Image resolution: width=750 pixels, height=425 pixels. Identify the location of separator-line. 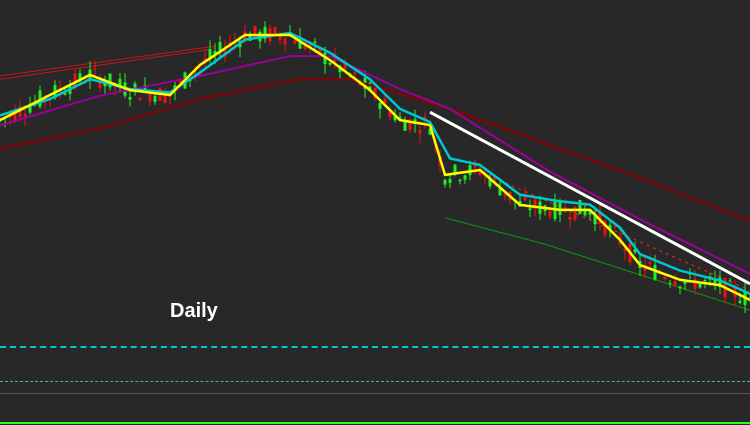
(375, 393).